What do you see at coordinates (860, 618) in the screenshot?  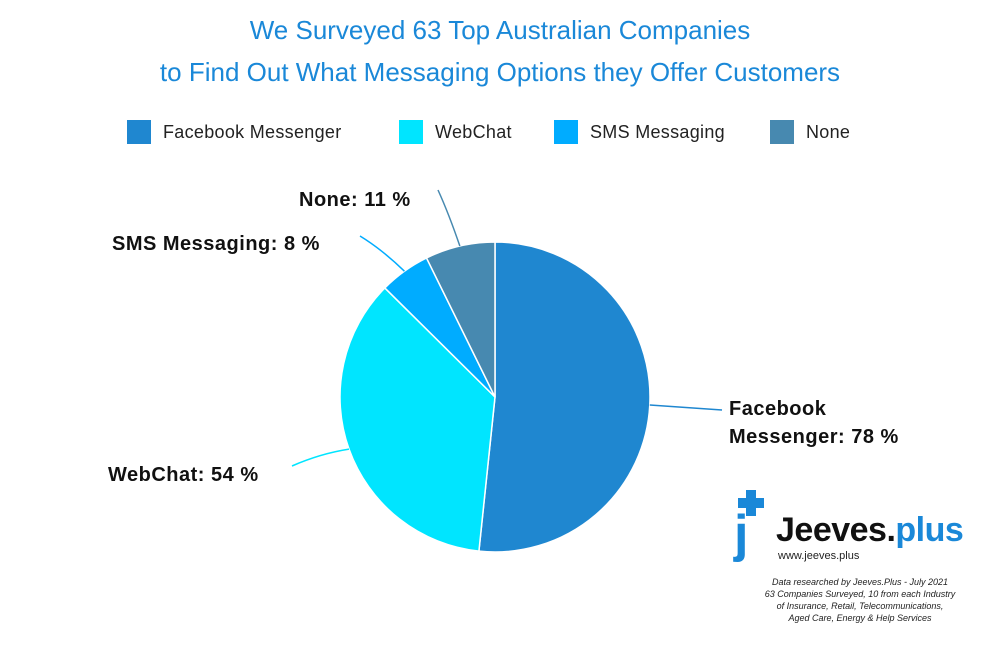 I see `footnote-line-4: Aged Care, Energy & Help Services` at bounding box center [860, 618].